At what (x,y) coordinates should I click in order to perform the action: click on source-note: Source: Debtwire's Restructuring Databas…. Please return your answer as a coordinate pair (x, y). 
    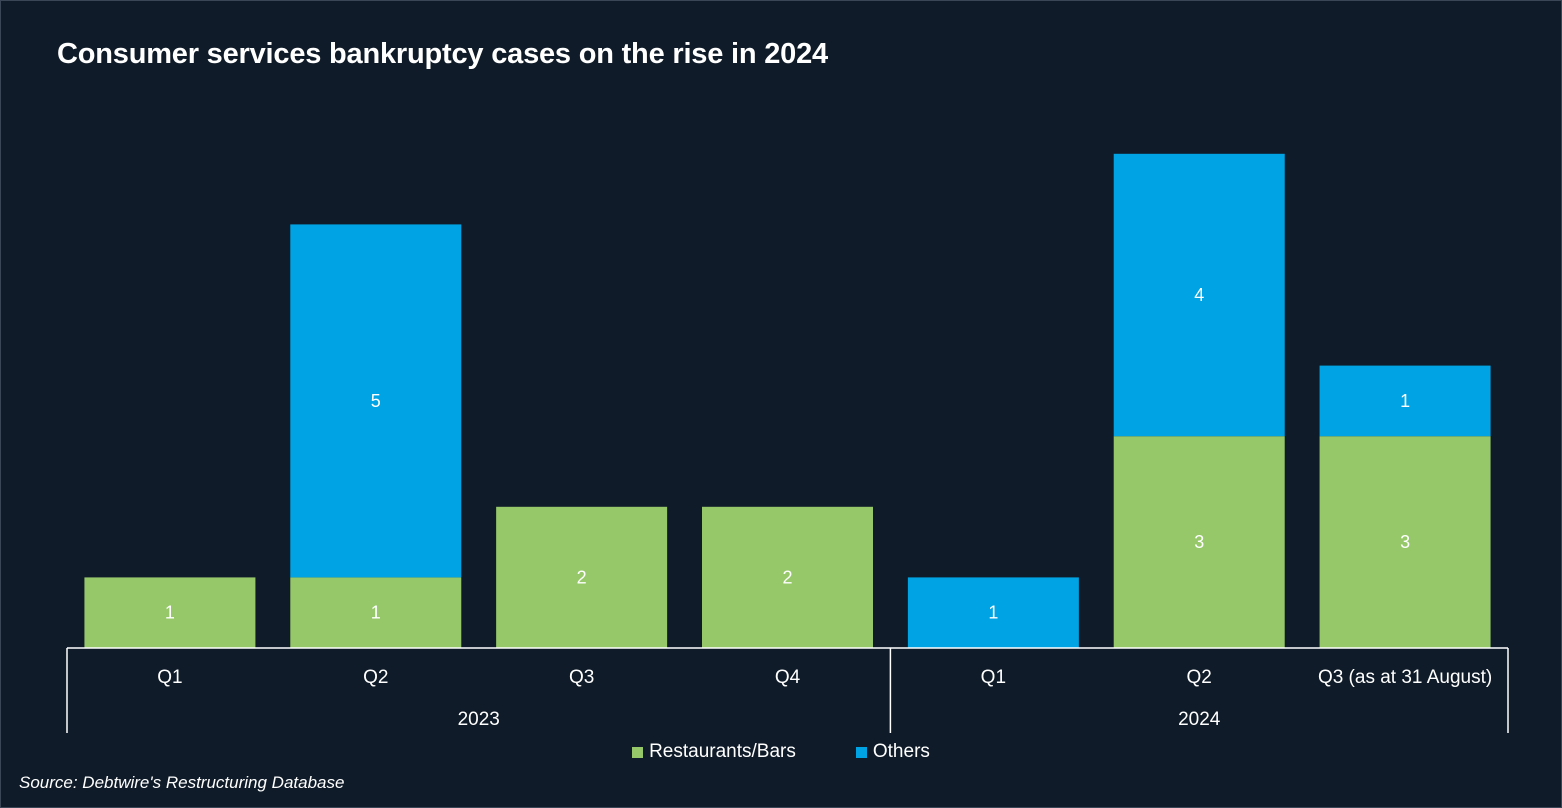
    Looking at the image, I should click on (182, 782).